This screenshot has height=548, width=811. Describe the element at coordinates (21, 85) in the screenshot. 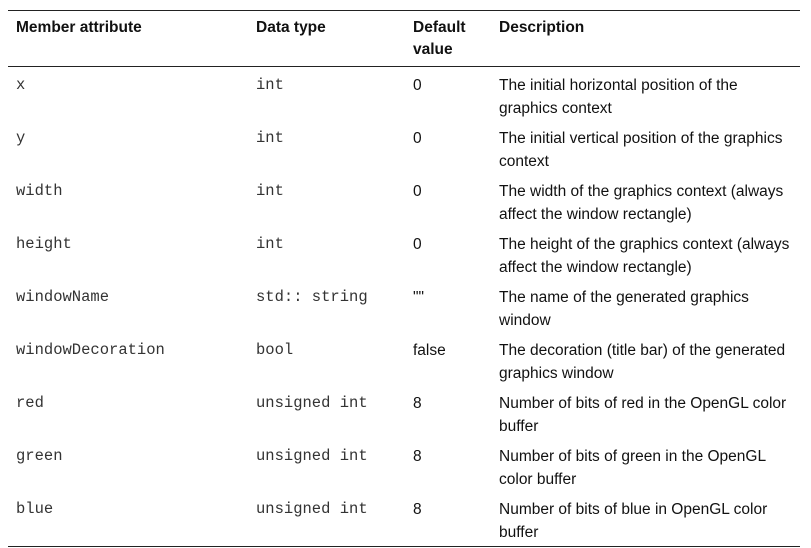

I see `attribute-cell: x` at that location.